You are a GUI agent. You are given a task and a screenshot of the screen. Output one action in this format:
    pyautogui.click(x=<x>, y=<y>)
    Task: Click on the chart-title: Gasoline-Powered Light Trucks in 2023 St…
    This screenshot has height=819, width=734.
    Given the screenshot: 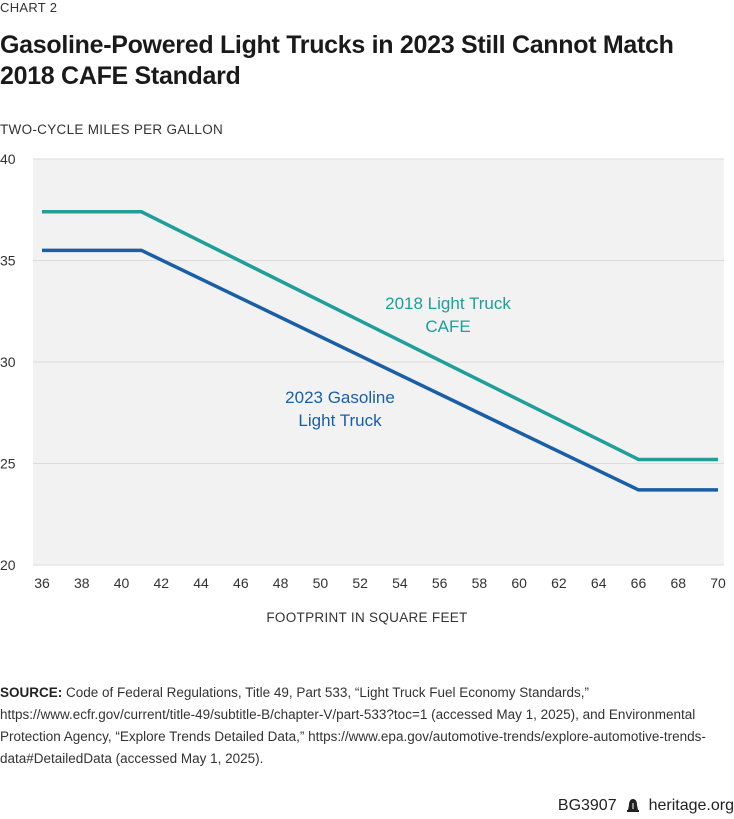 What is the action you would take?
    pyautogui.click(x=337, y=60)
    